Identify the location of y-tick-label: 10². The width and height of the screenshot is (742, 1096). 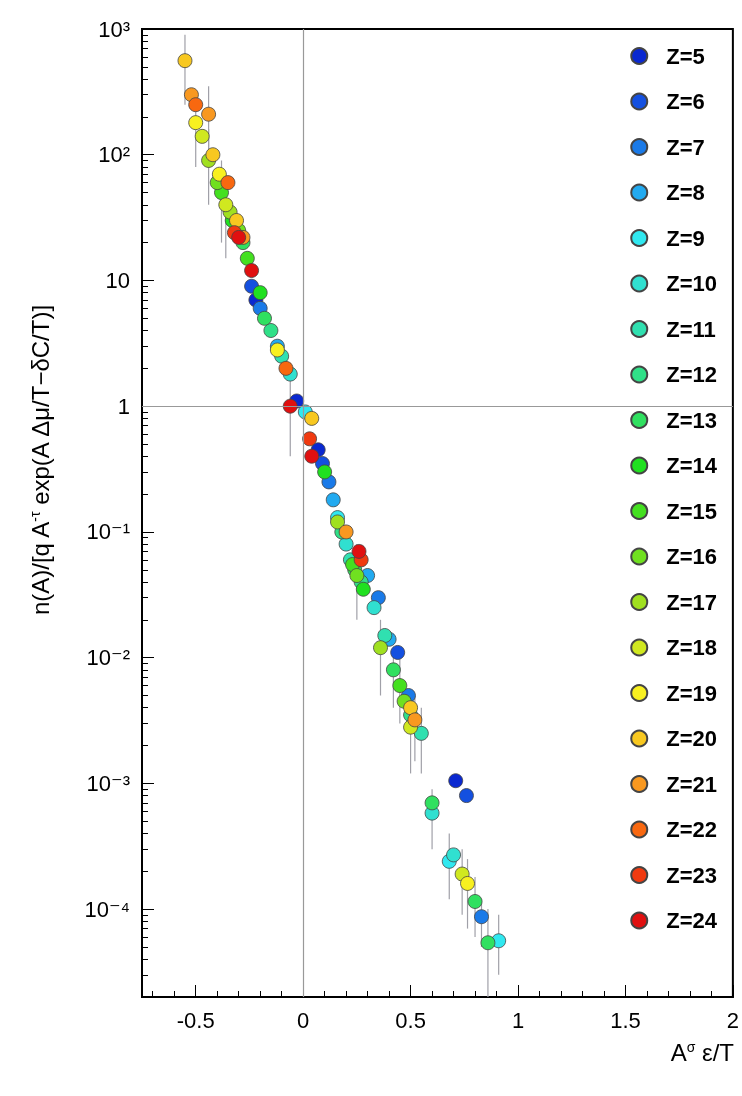
(114, 155).